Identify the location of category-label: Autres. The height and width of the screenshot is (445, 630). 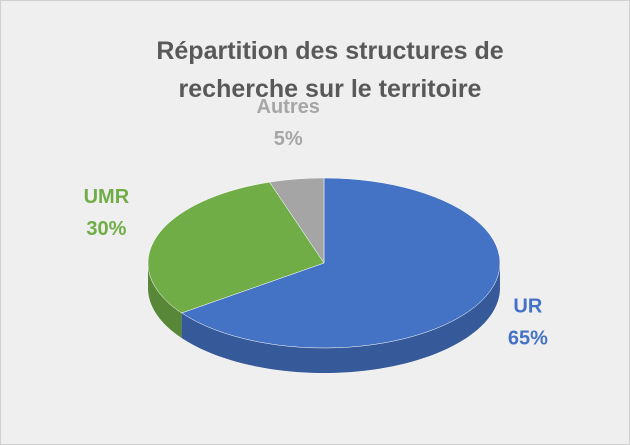
(288, 107).